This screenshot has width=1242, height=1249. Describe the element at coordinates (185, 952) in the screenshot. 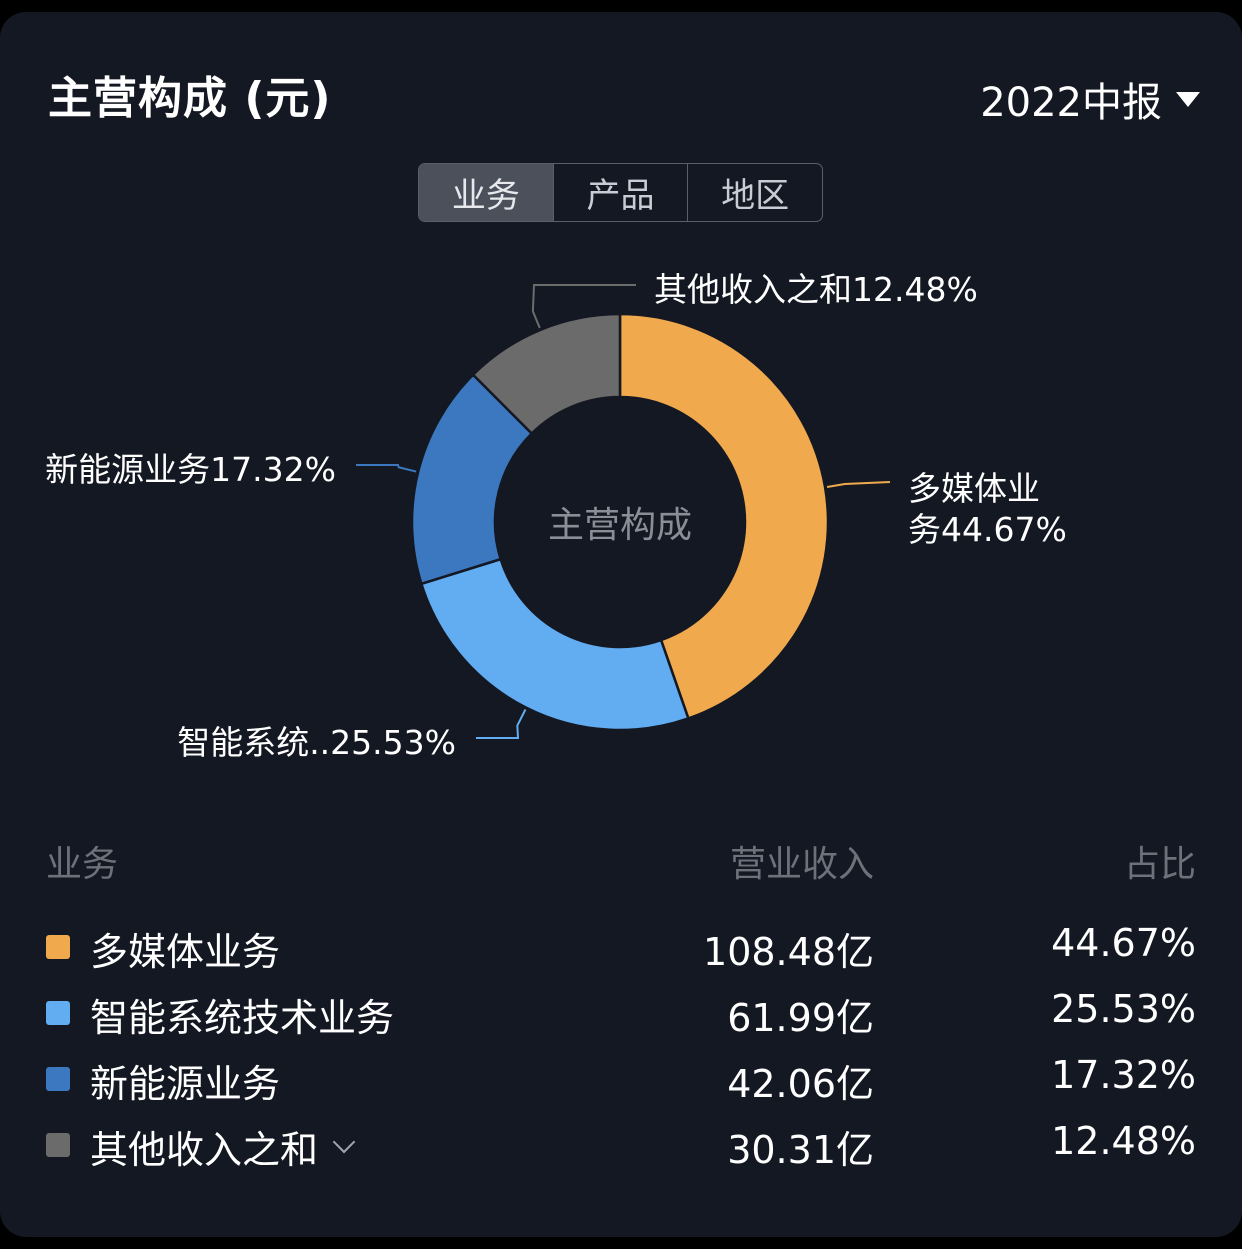

I see `legend-row-name: 多媒体业务` at that location.